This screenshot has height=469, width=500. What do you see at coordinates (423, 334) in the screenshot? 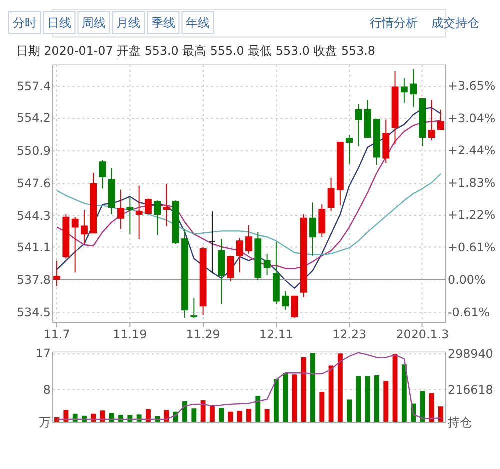
I see `x-tick-label: 2020.1.3` at bounding box center [423, 334].